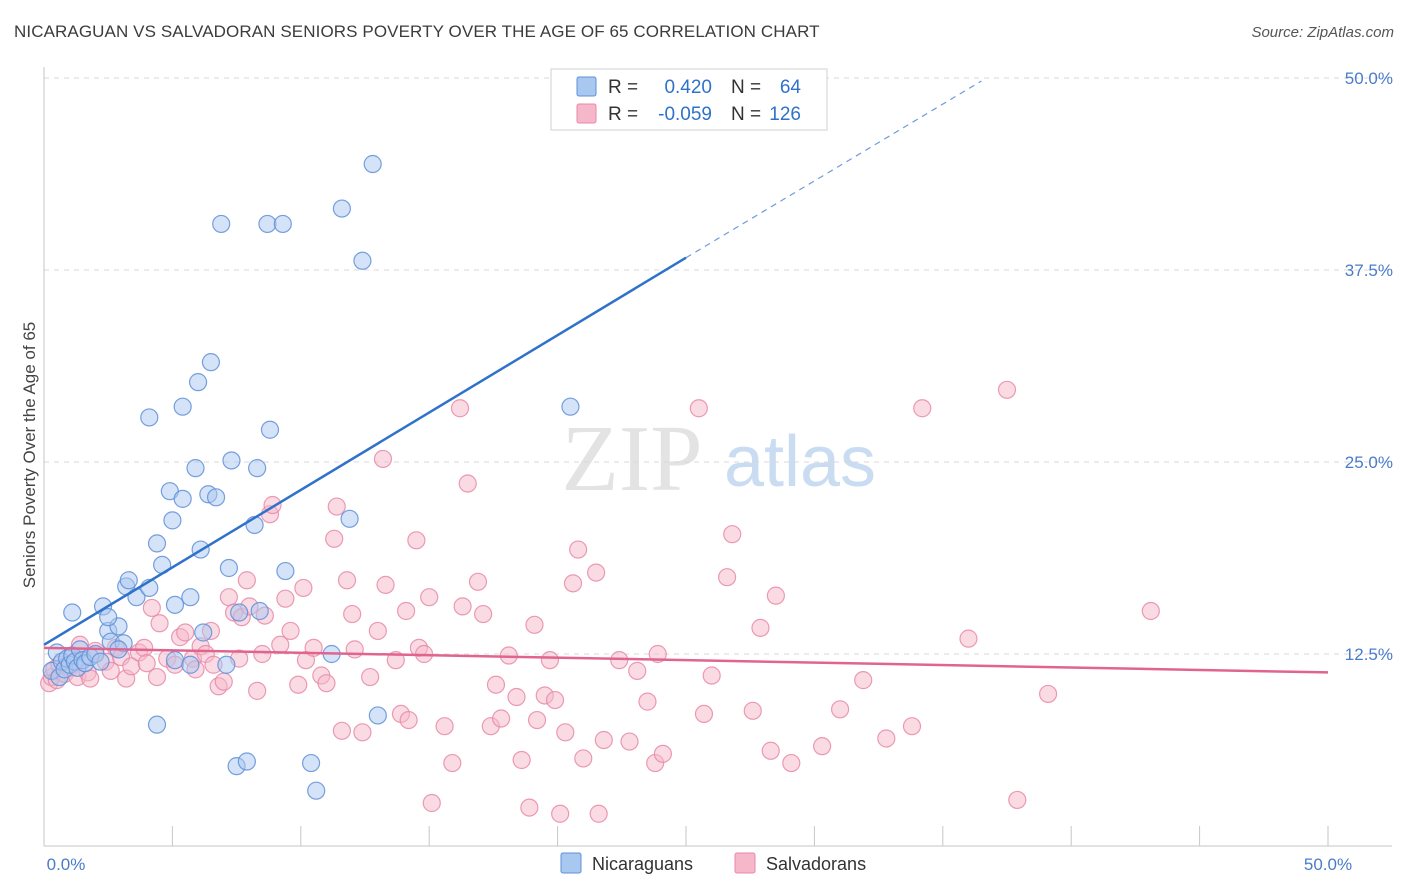  Describe the element at coordinates (1369, 366) in the screenshot. I see `y-tick-labels: 12.5% 25.0% 37.5% 50.0%` at that location.